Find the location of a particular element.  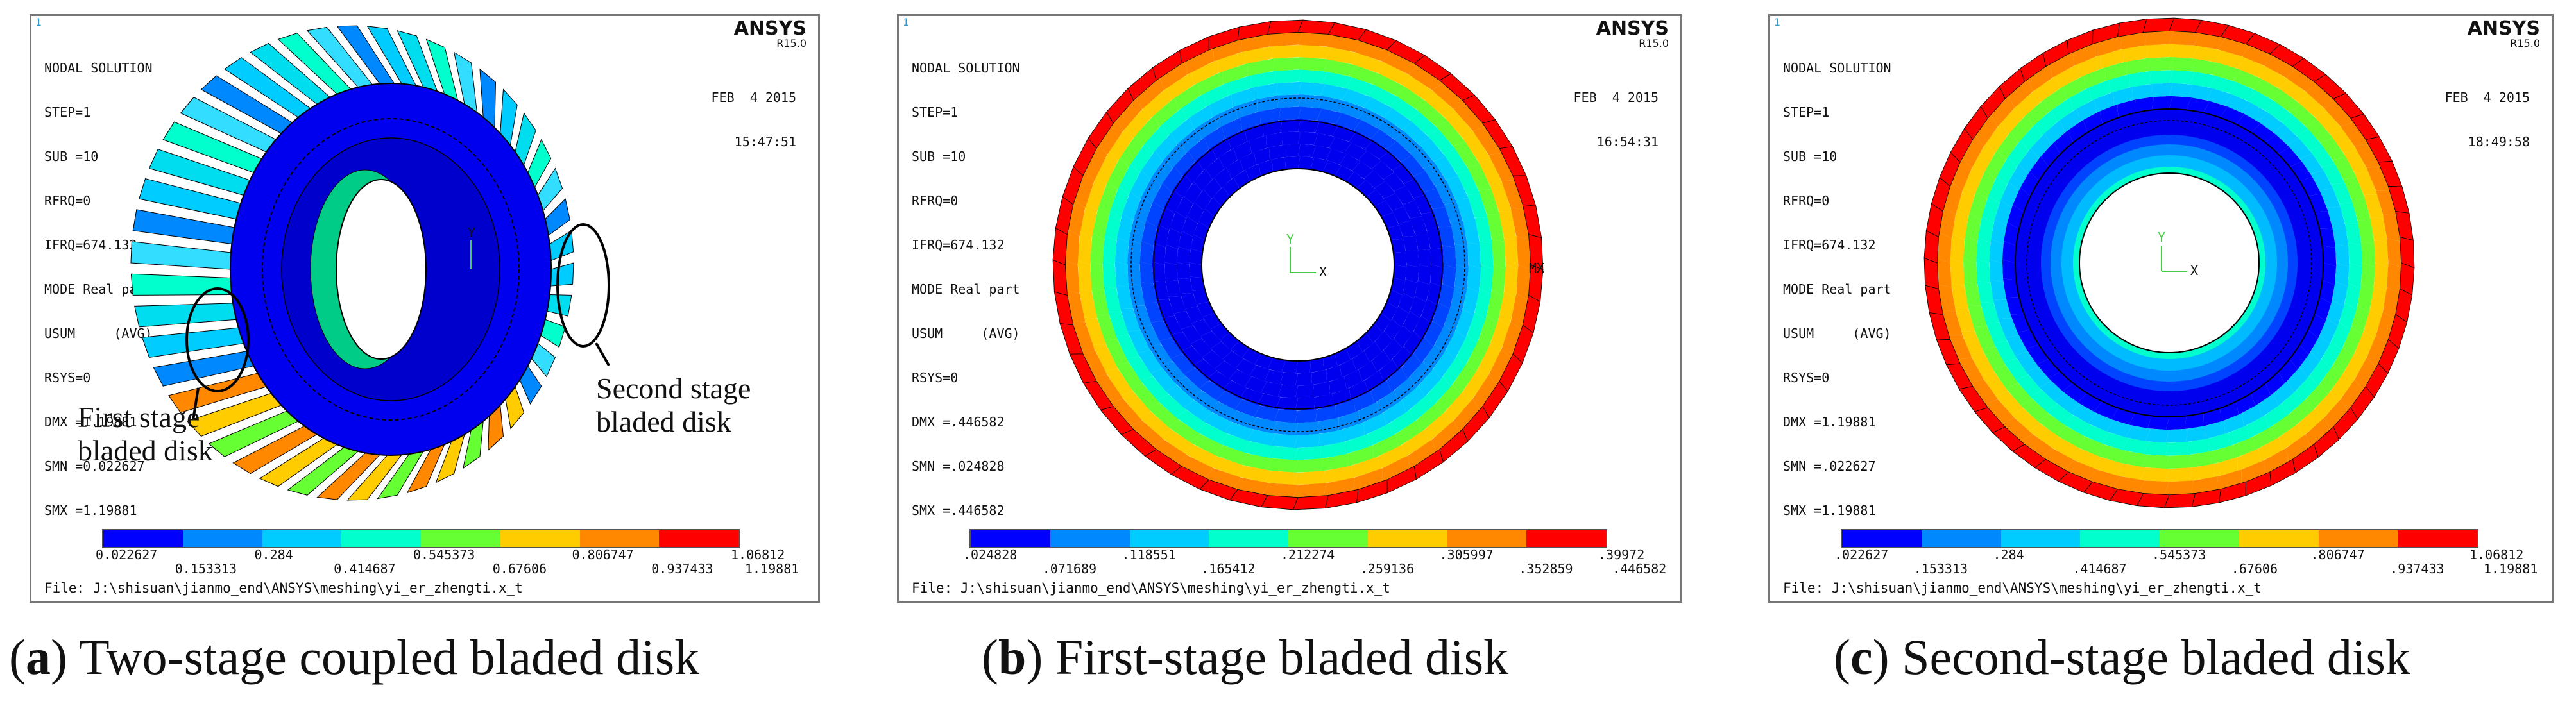

legend-tick-label: .446582 is located at coordinates (1639, 569).